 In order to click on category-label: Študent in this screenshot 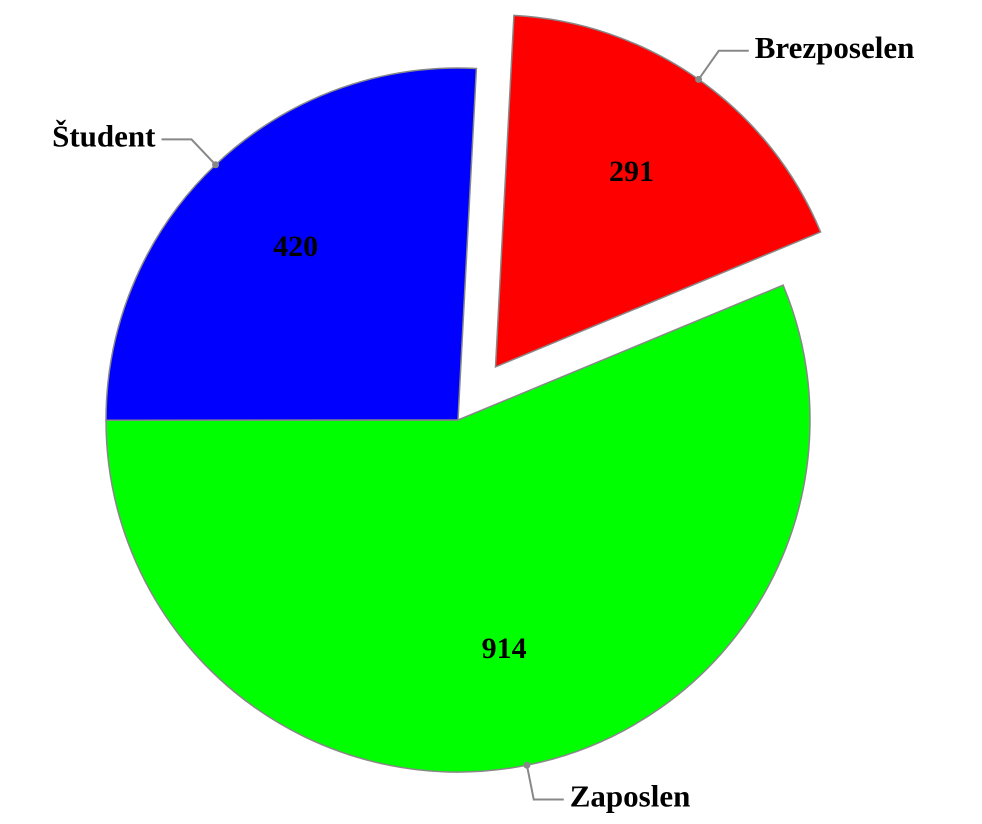, I will do `click(104, 135)`.